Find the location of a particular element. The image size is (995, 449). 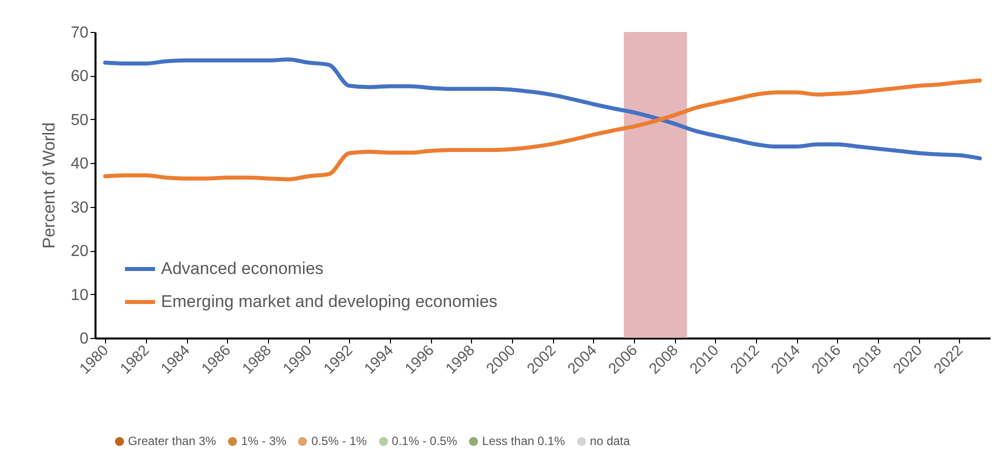

text: Greater than 3% is located at coordinates (172, 441).